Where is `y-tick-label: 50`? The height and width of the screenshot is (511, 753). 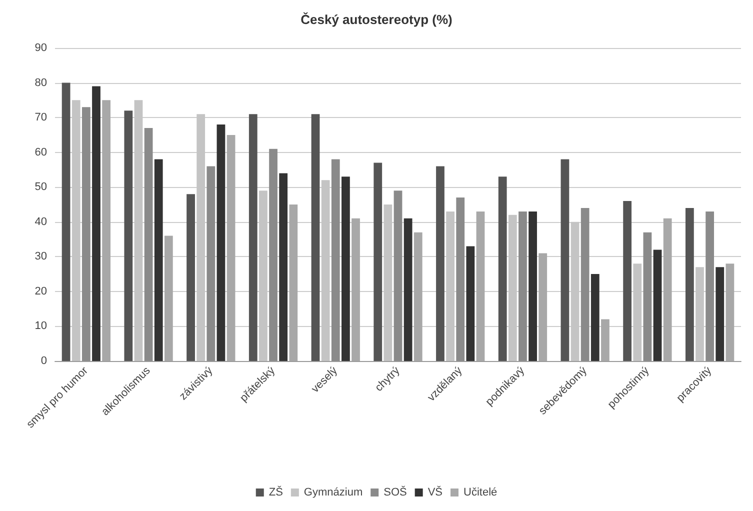 y-tick-label: 50 is located at coordinates (40, 187).